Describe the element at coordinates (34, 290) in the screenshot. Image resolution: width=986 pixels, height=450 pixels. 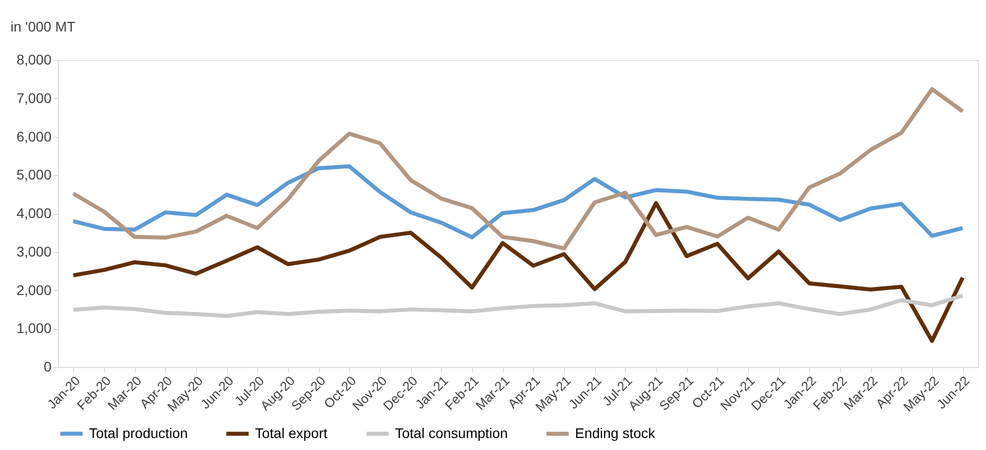
I see `y-tick-label: 2,000` at that location.